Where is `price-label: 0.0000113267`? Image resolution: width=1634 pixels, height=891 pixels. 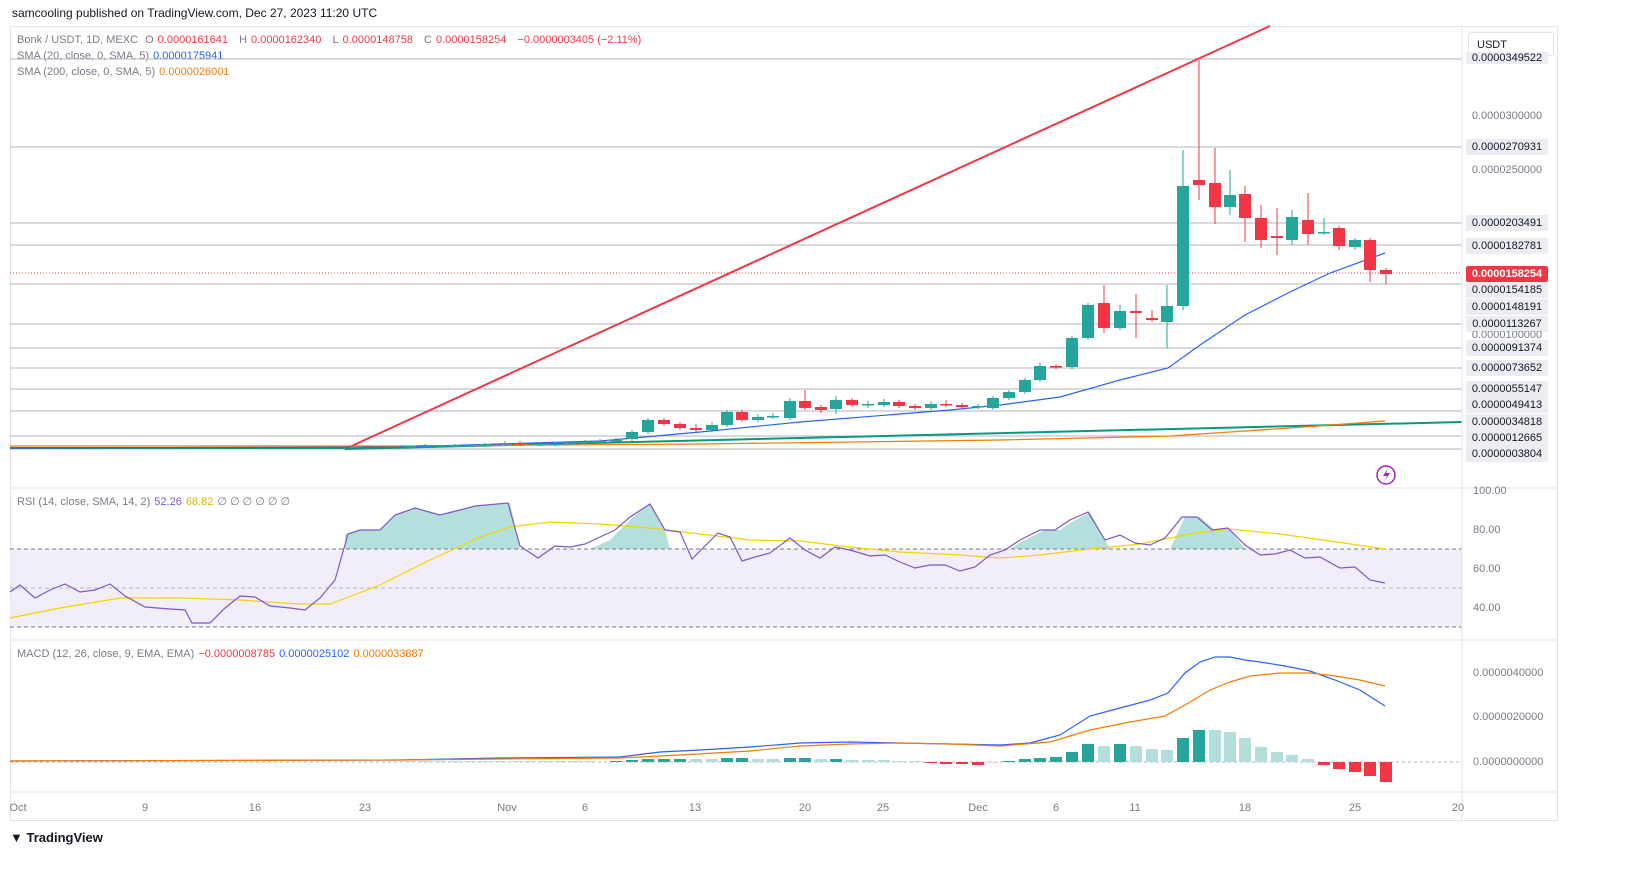
price-label: 0.0000113267 is located at coordinates (1507, 324).